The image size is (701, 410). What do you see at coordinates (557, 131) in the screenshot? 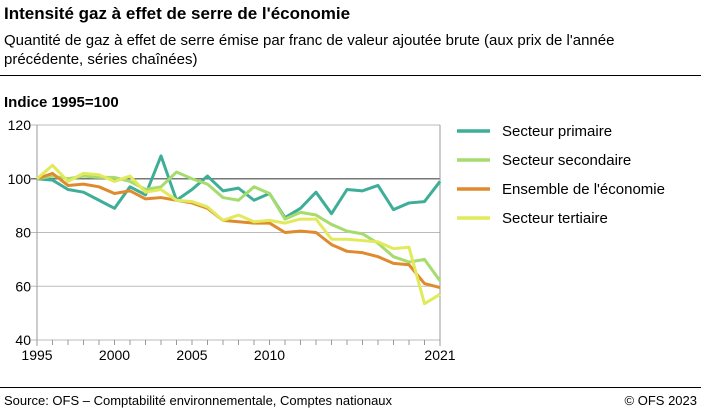
I see `legend-label: Secteur primaire` at bounding box center [557, 131].